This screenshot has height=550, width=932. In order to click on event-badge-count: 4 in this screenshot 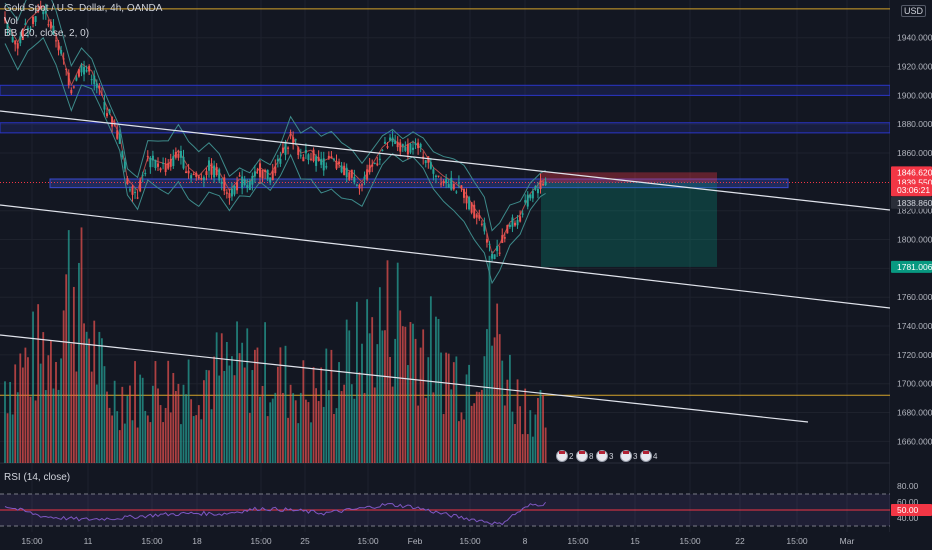, I will do `click(655, 456)`.